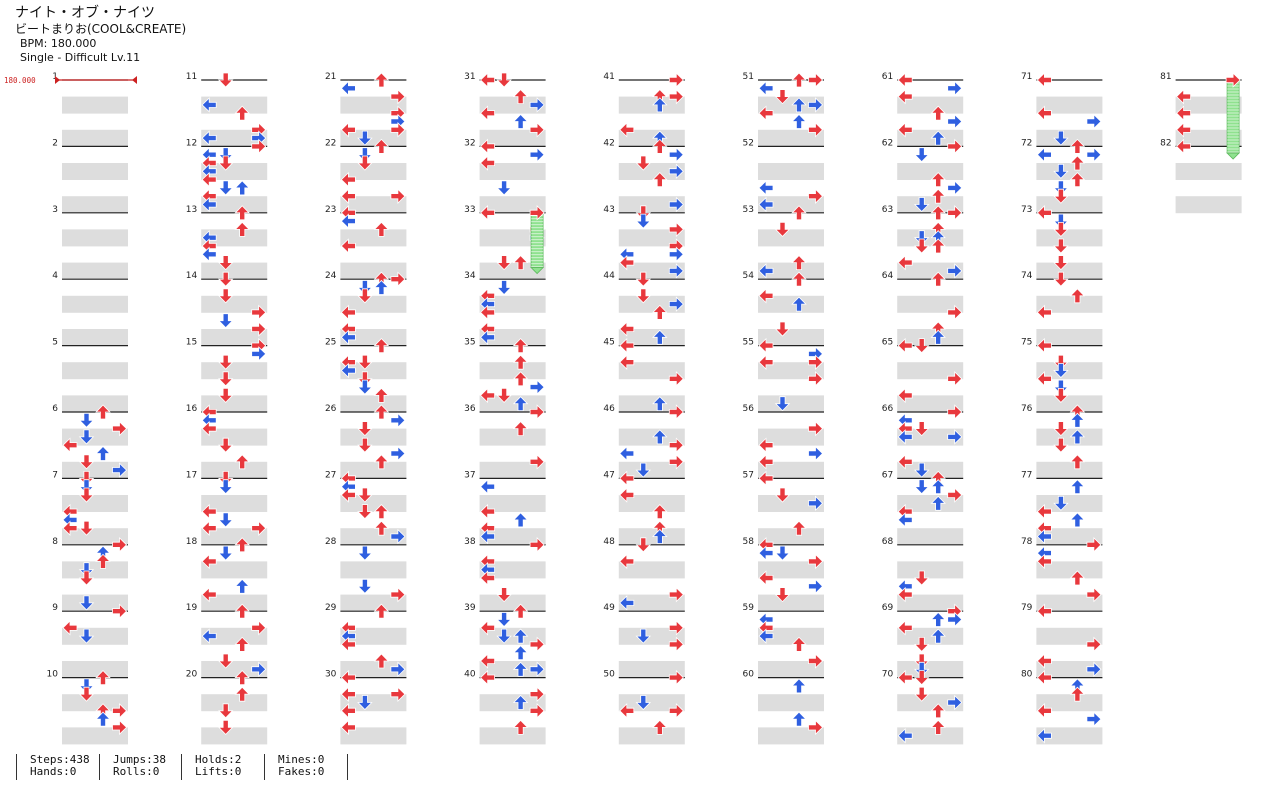  Describe the element at coordinates (132, 767) in the screenshot. I see `stat-group-jumps: Jumps:38 Rolls:0` at that location.